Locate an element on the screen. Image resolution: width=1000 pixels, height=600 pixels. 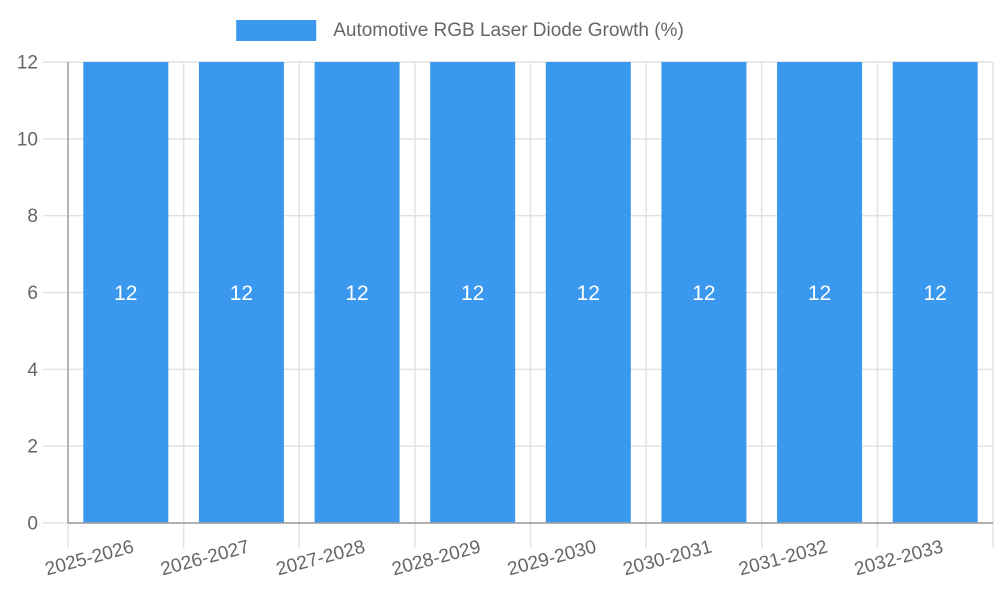
x-tick-label: 2029-2030 is located at coordinates (551, 559).